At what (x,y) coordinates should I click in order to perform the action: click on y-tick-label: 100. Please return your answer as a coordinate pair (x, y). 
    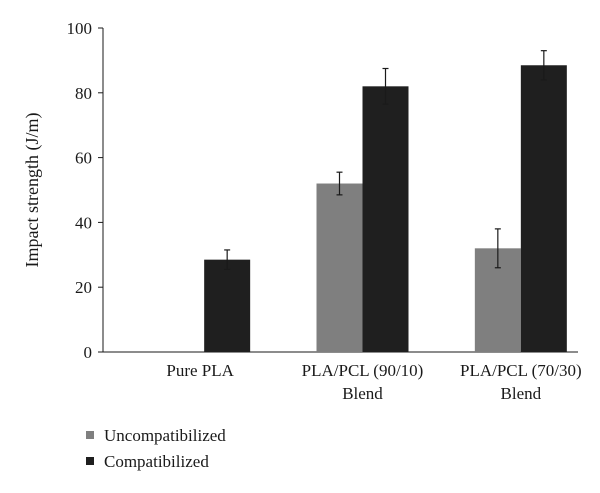
    Looking at the image, I should click on (80, 28).